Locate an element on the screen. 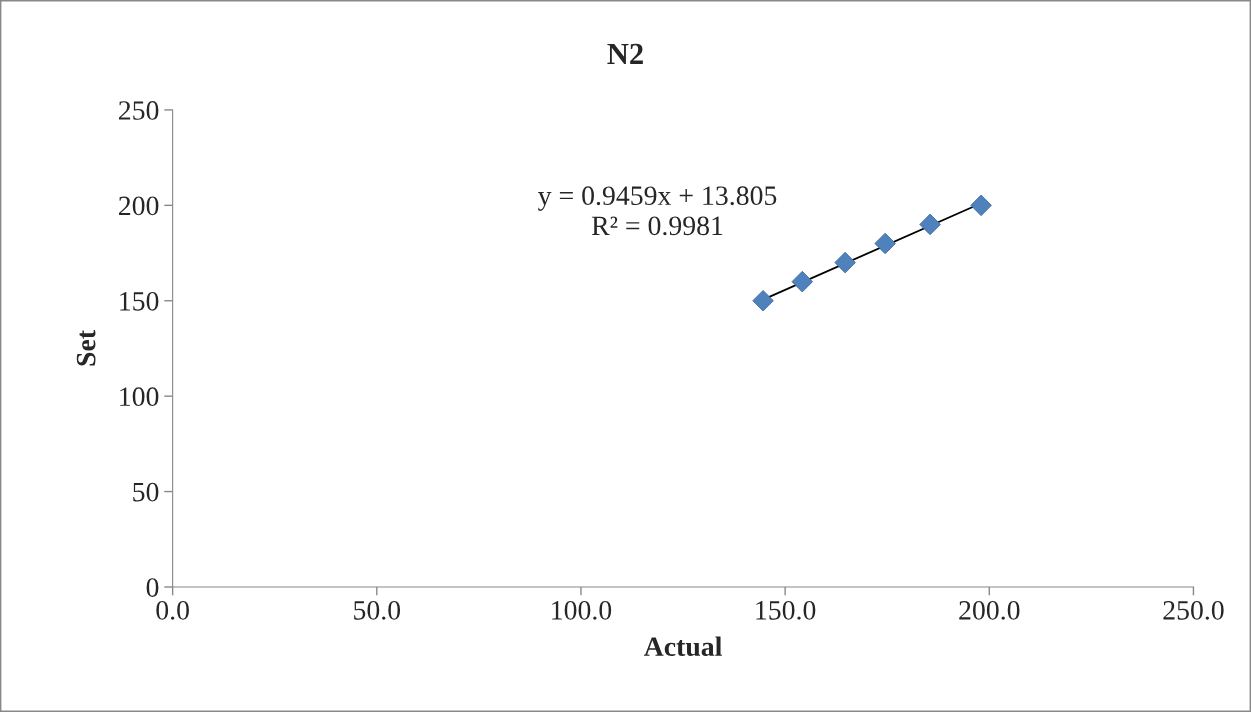  x-tick-label: 50.0 is located at coordinates (377, 610).